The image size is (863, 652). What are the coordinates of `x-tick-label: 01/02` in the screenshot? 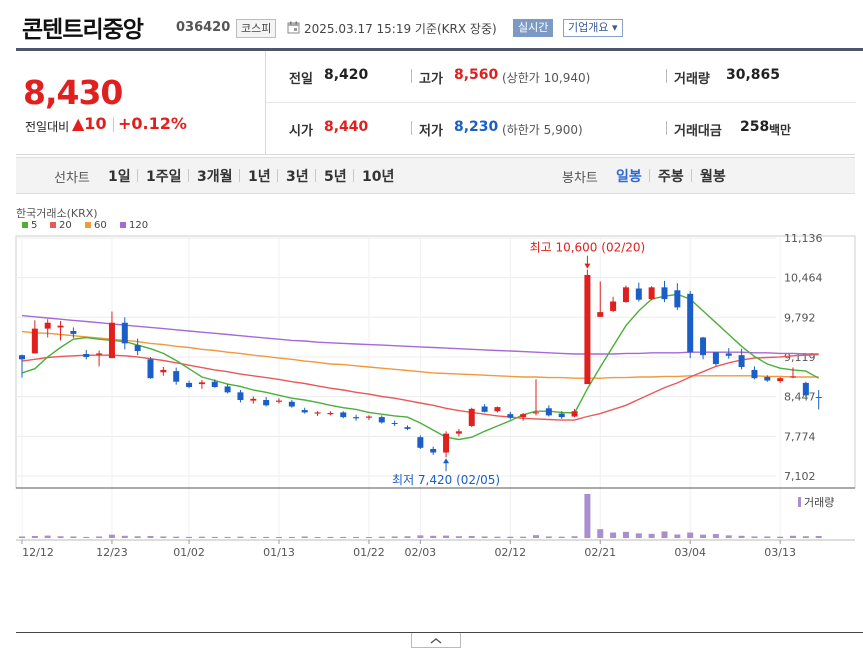 It's located at (189, 552).